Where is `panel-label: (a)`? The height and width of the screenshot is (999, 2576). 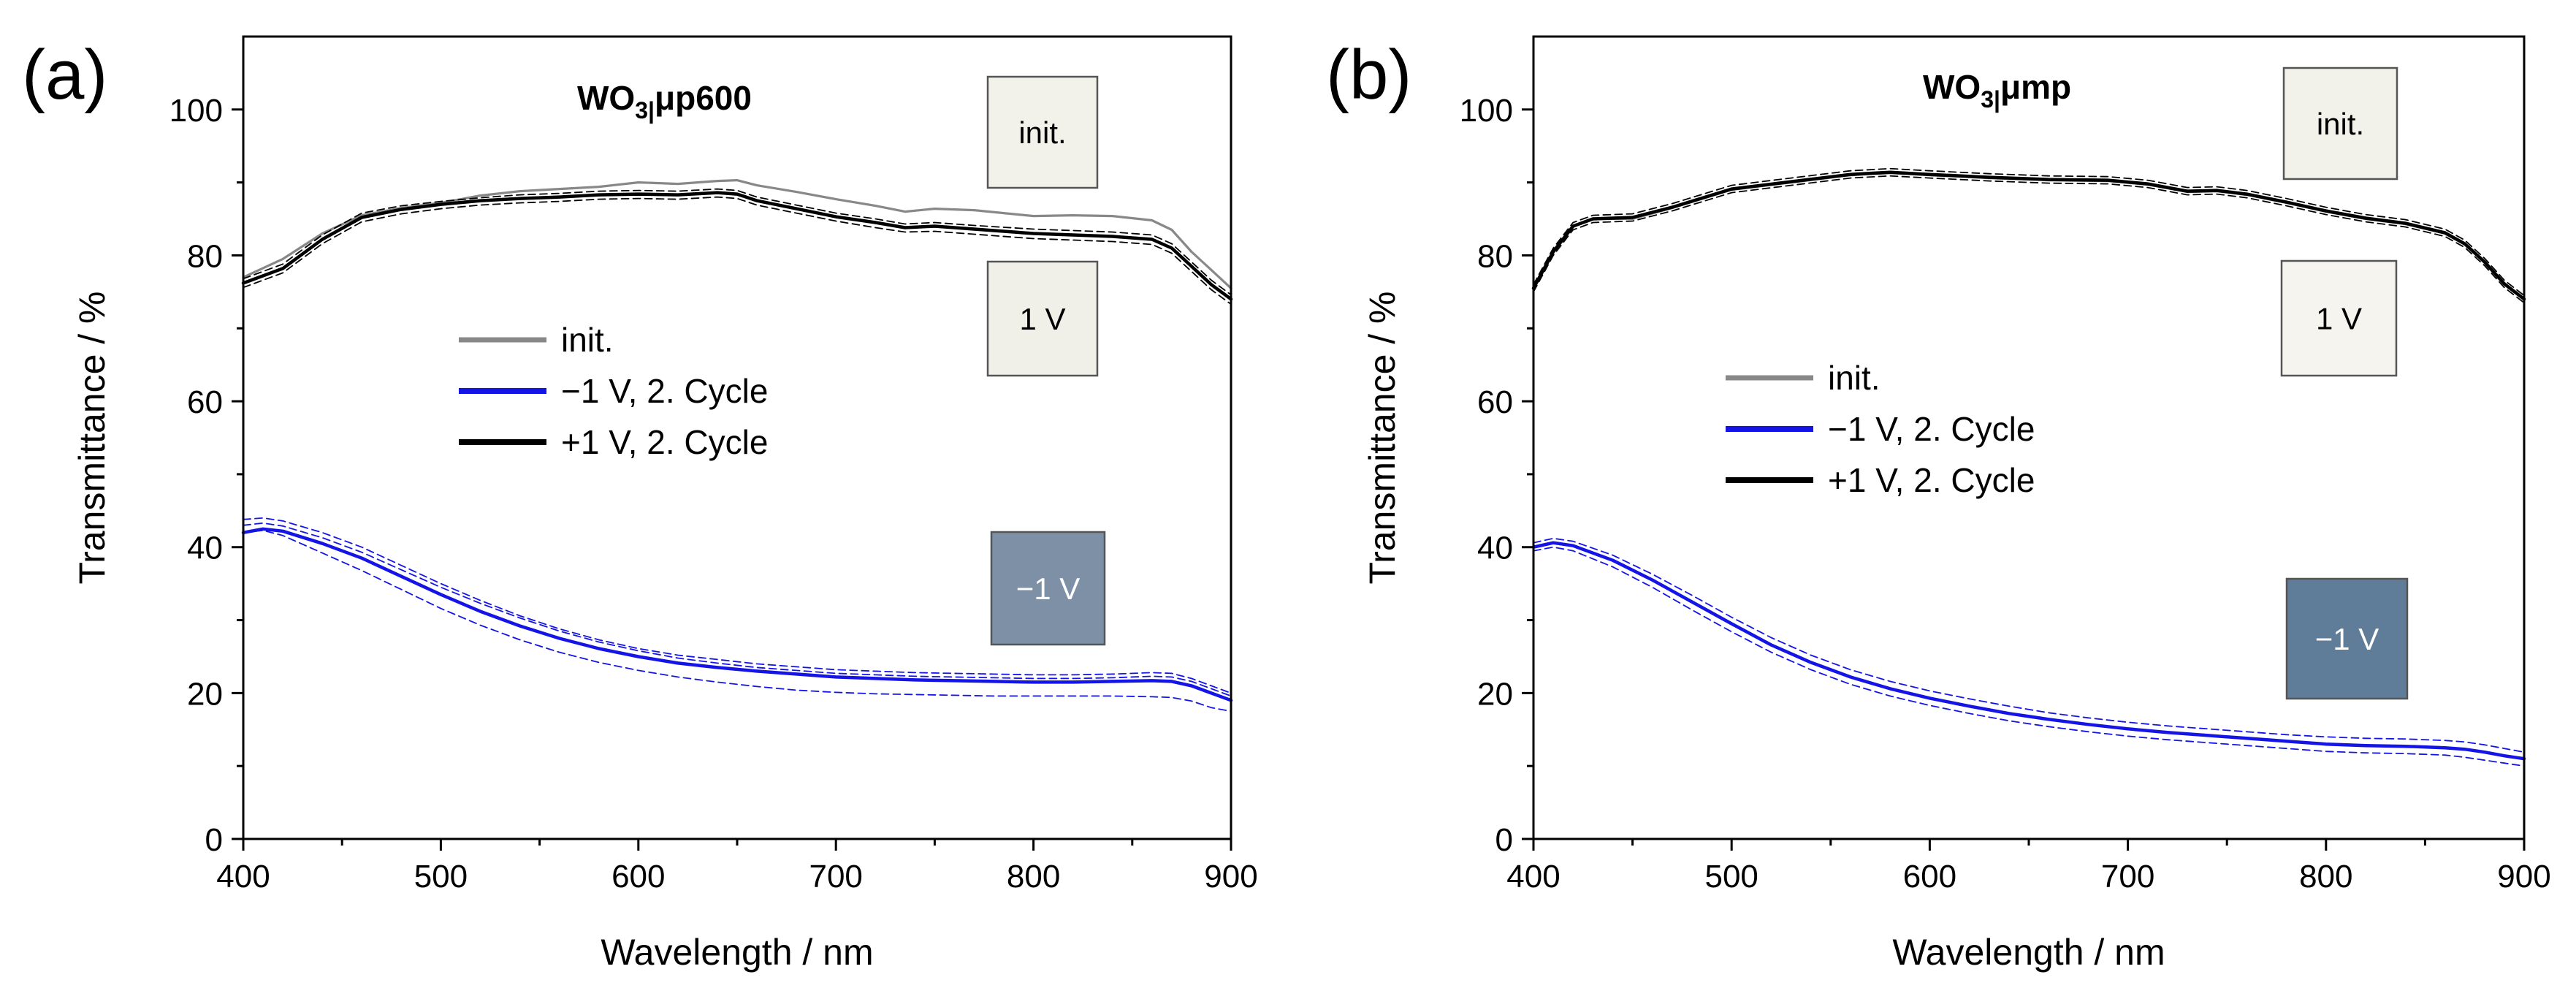 panel-label: (a) is located at coordinates (65, 75).